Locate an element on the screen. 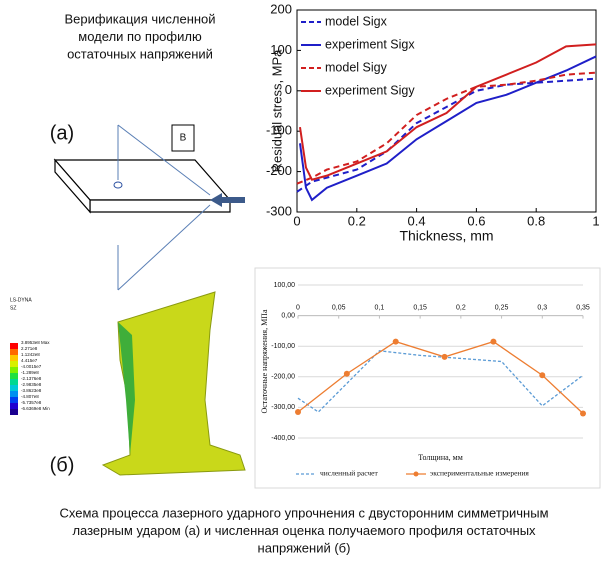  title-line: модели по профилю is located at coordinates (140, 36).